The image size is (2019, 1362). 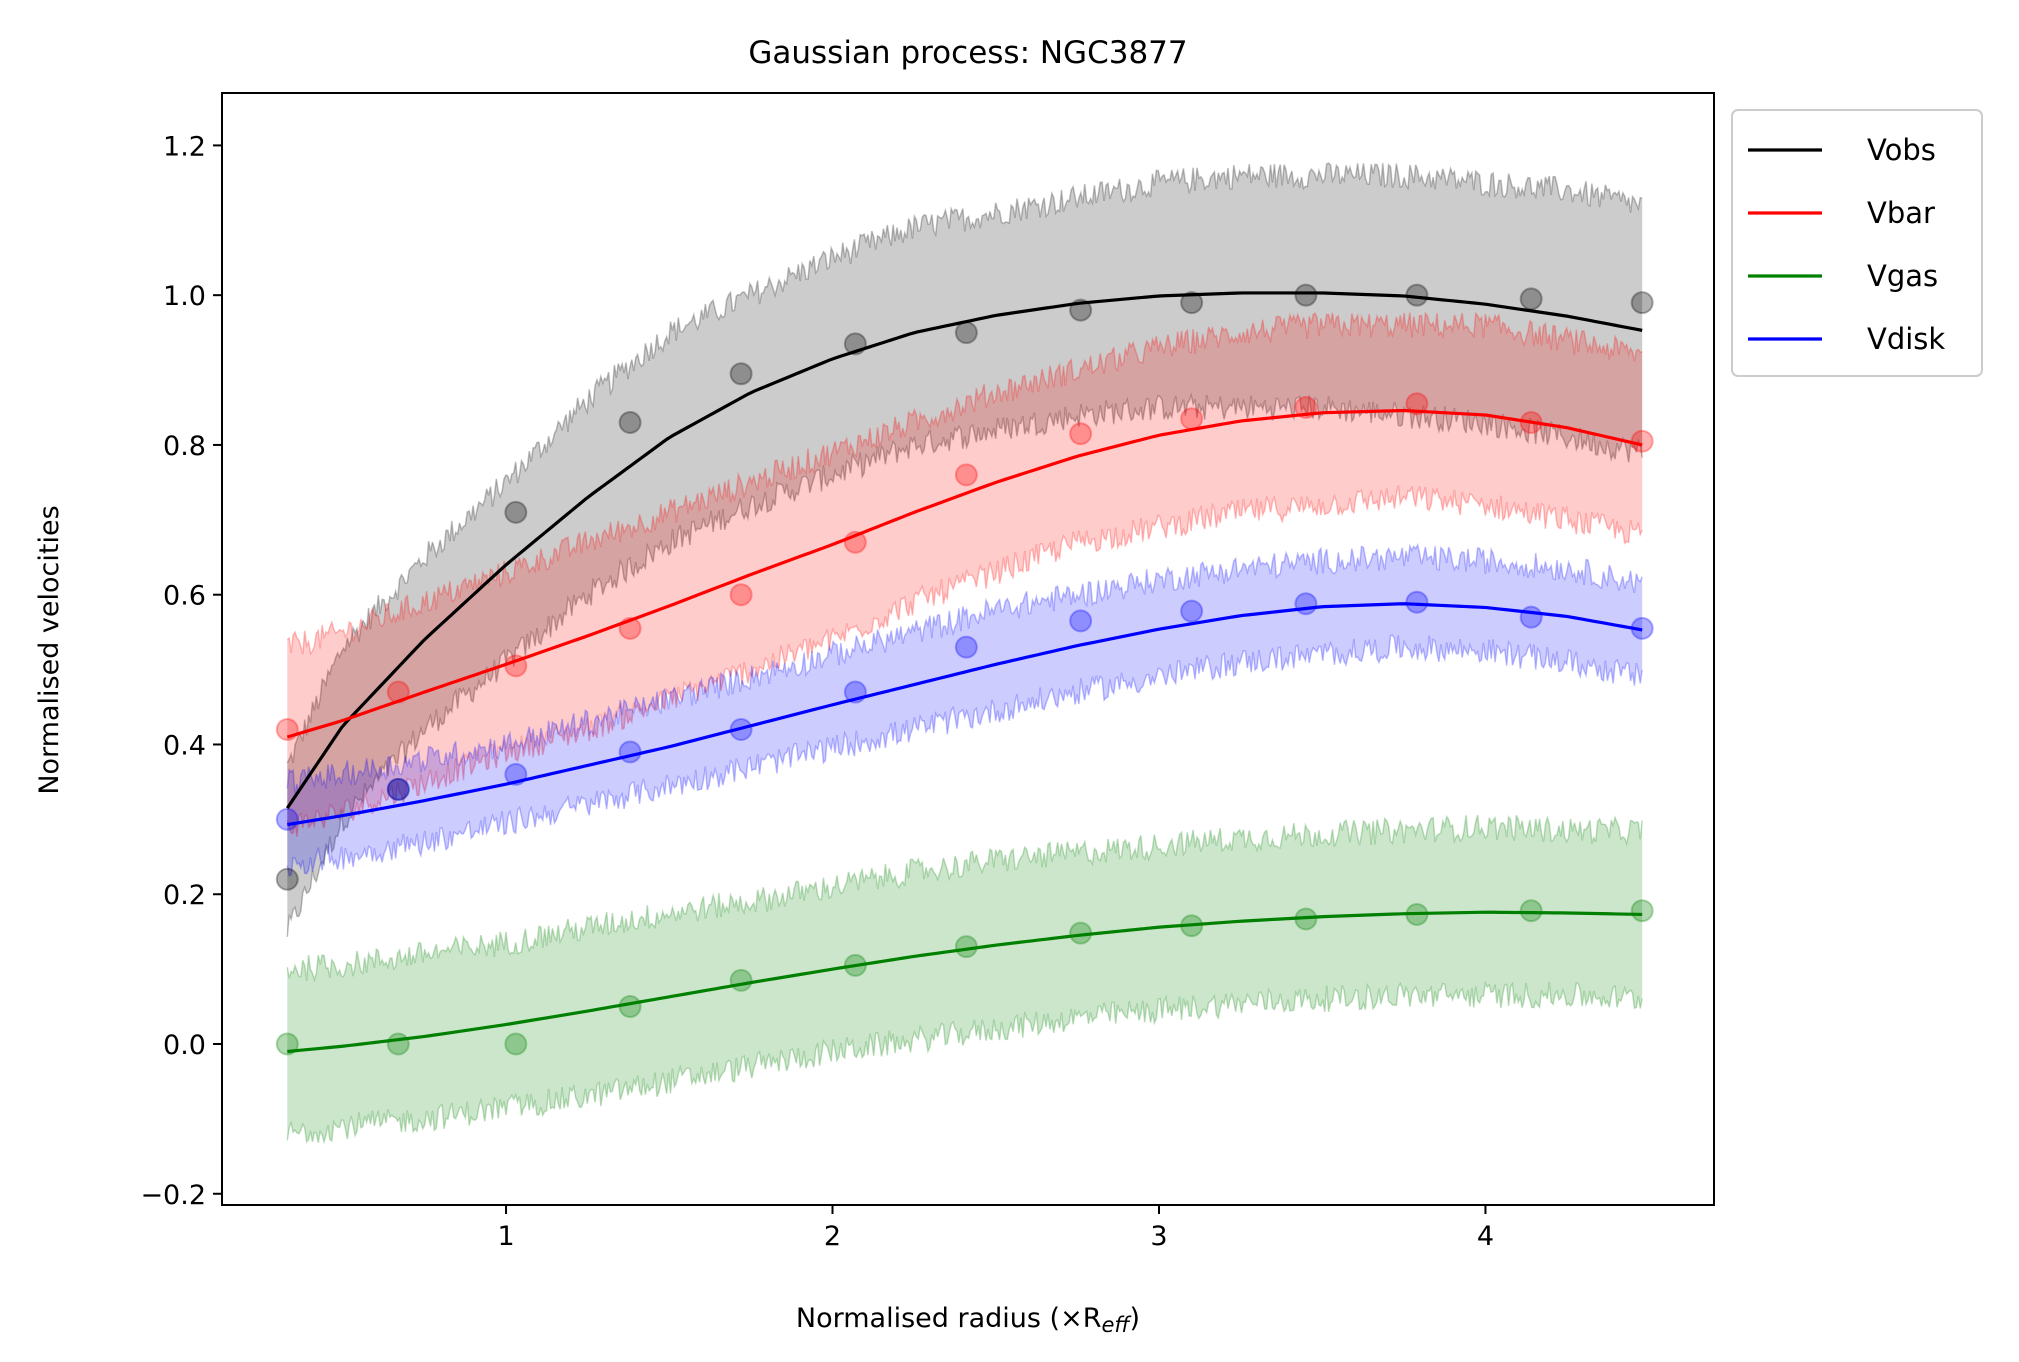 What do you see at coordinates (832, 1236) in the screenshot?
I see `x-tick-label: 2` at bounding box center [832, 1236].